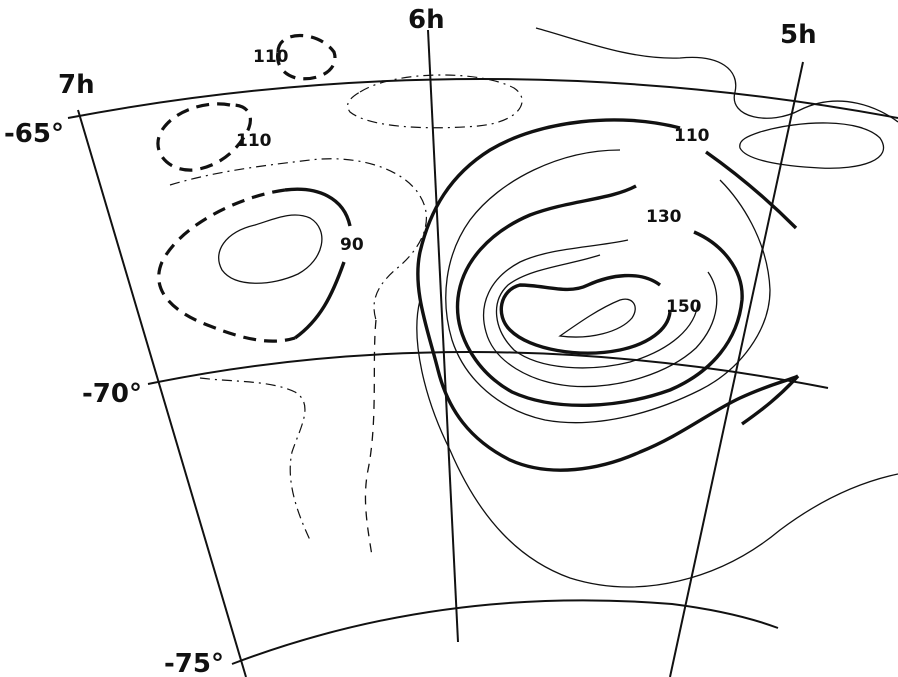  I want to click on contour-90-dashed, so click(226, 265).